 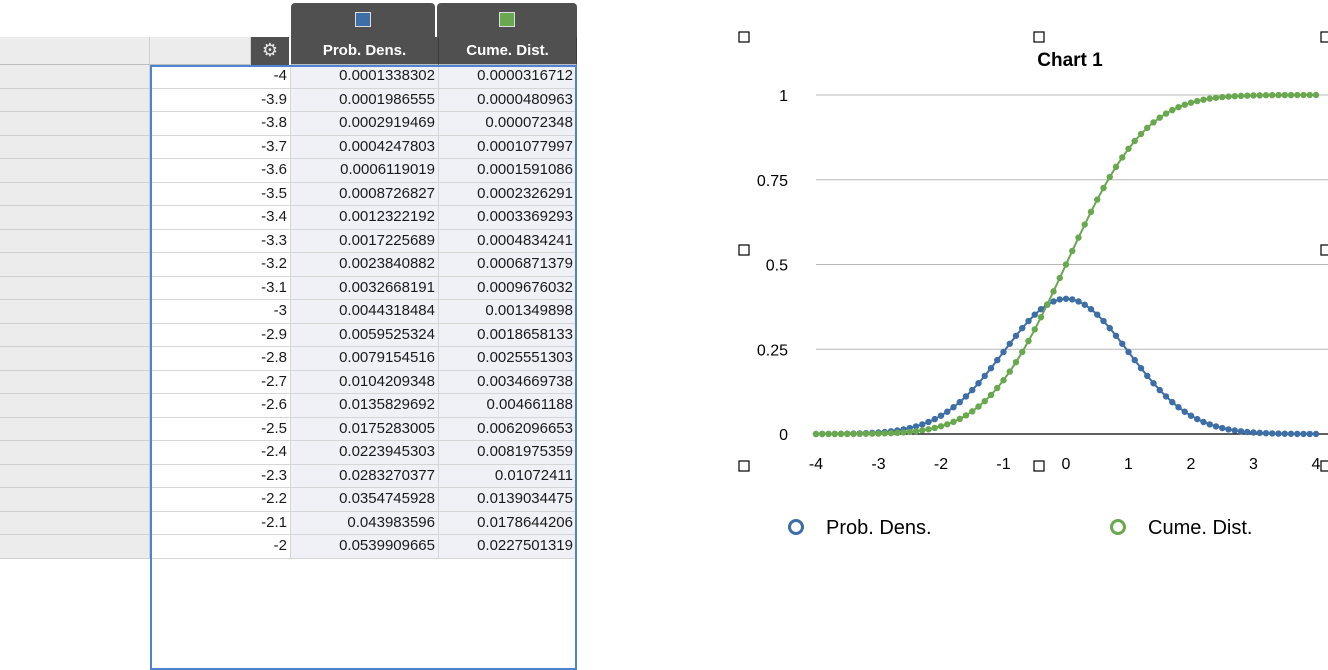 I want to click on table-row: -3.5 0.0008726827 0.0002326291, so click(x=288, y=194).